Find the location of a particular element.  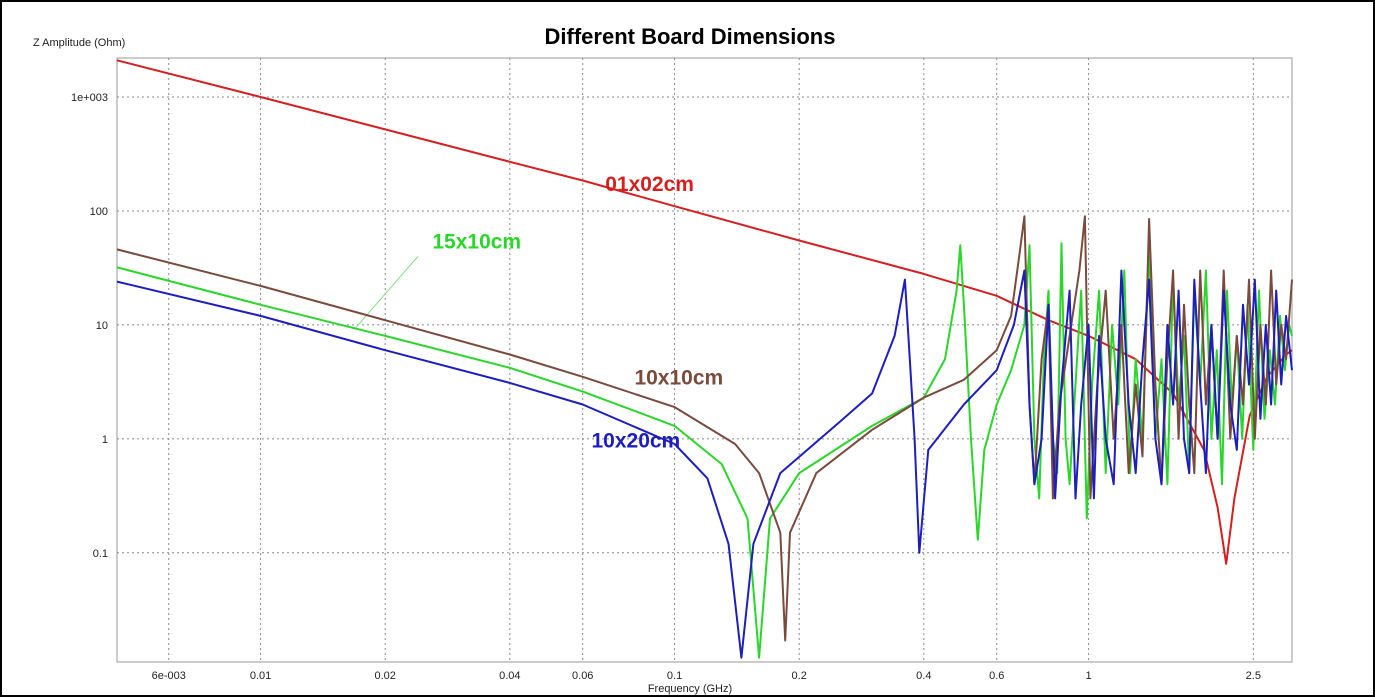

y-tick-labels: 0.1 1 10 100 1e+003 is located at coordinates (89, 326).